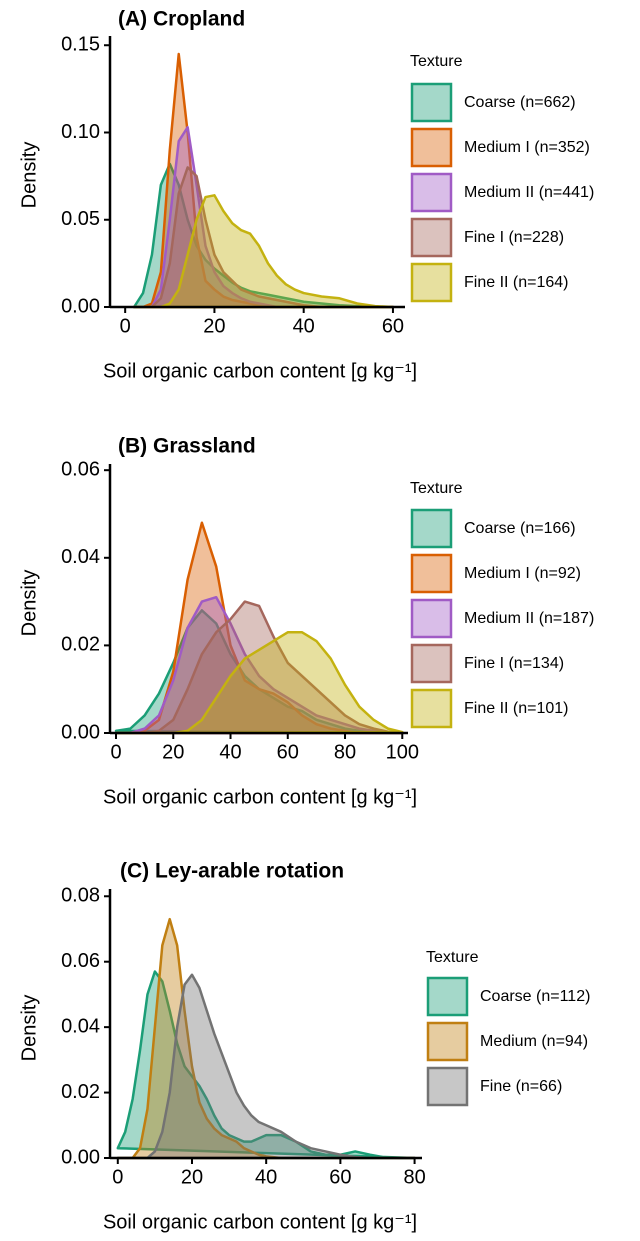 This screenshot has width=640, height=1241. I want to click on legend-label: Medium II (n=441), so click(529, 192).